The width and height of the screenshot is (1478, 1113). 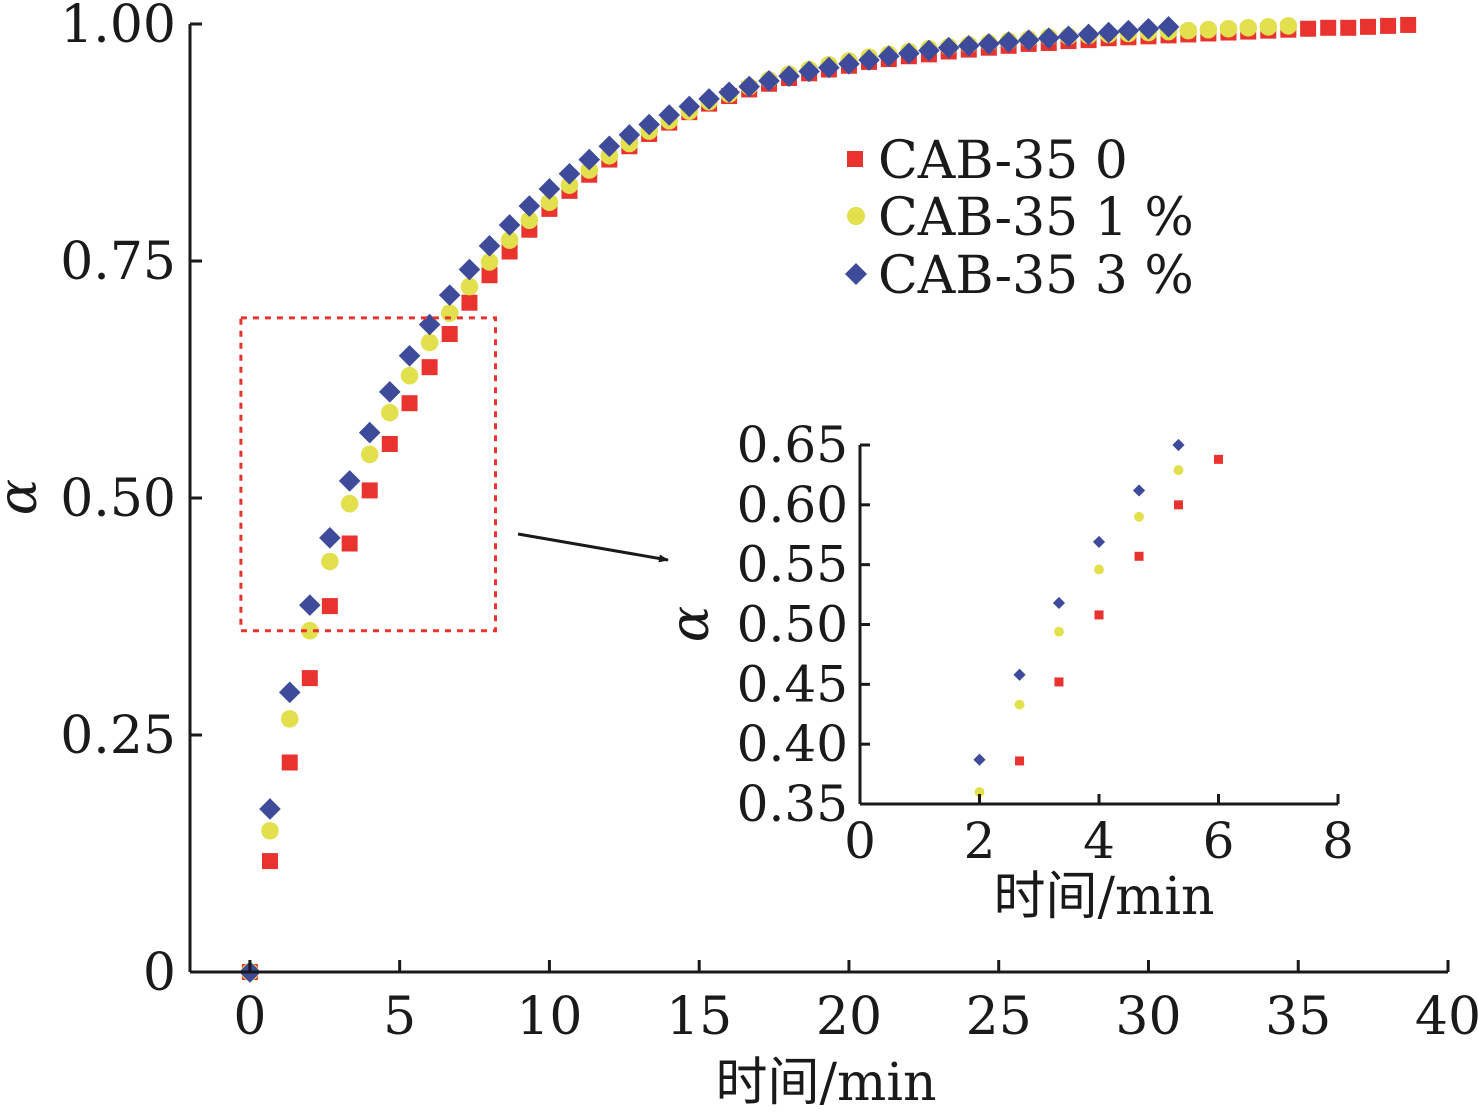 I want to click on x-axis-label: 时间/min, so click(x=826, y=1083).